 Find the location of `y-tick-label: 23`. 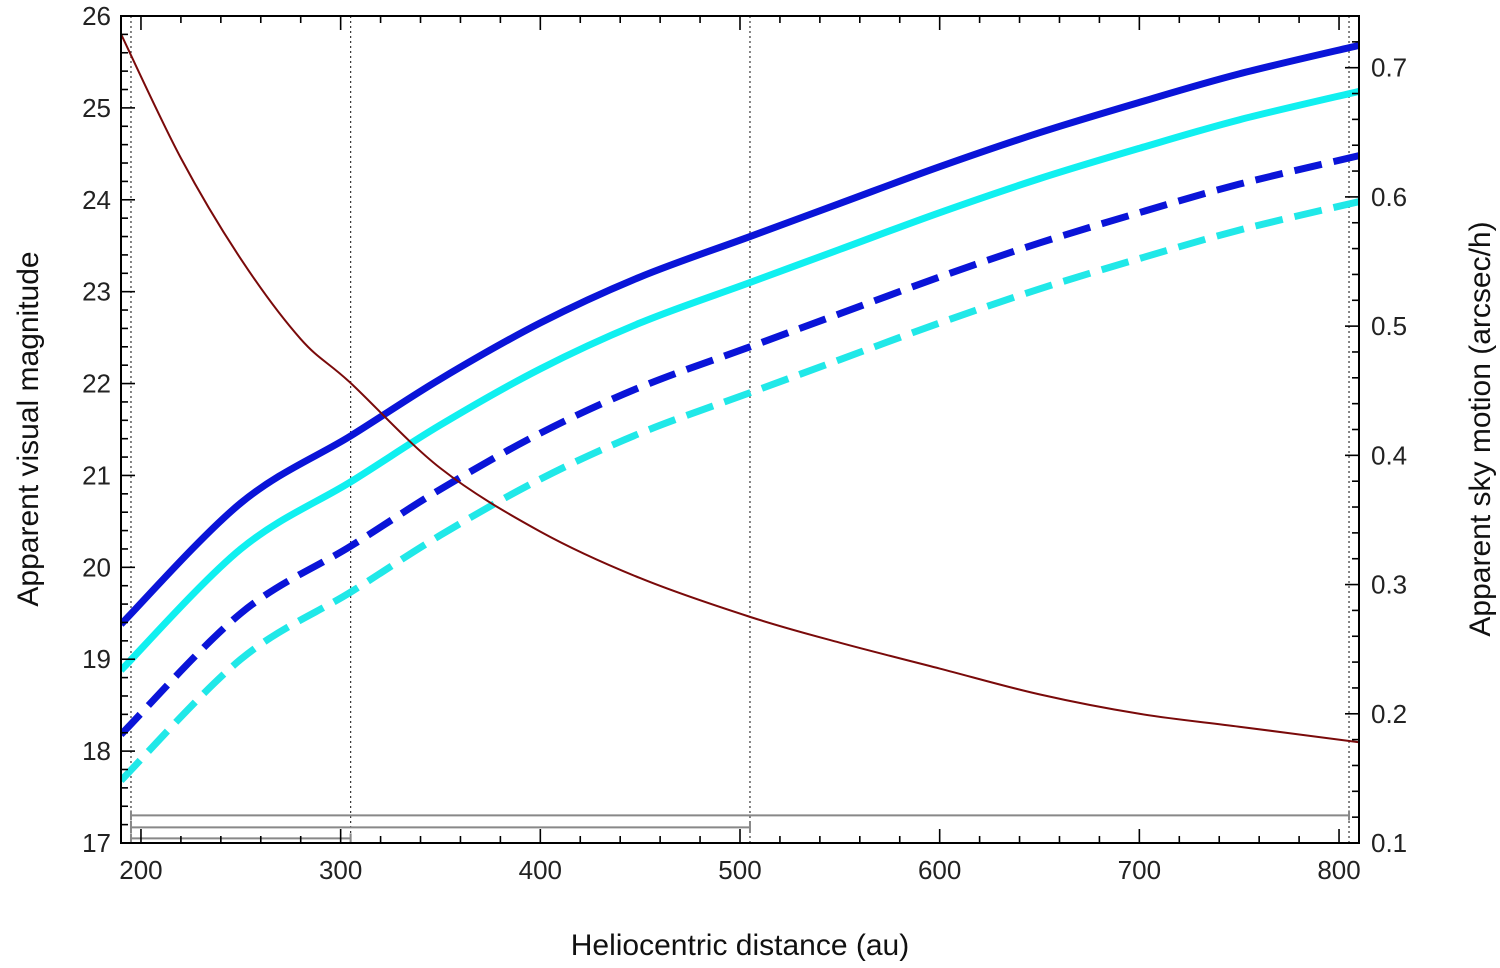

y-tick-label: 23 is located at coordinates (96, 292).